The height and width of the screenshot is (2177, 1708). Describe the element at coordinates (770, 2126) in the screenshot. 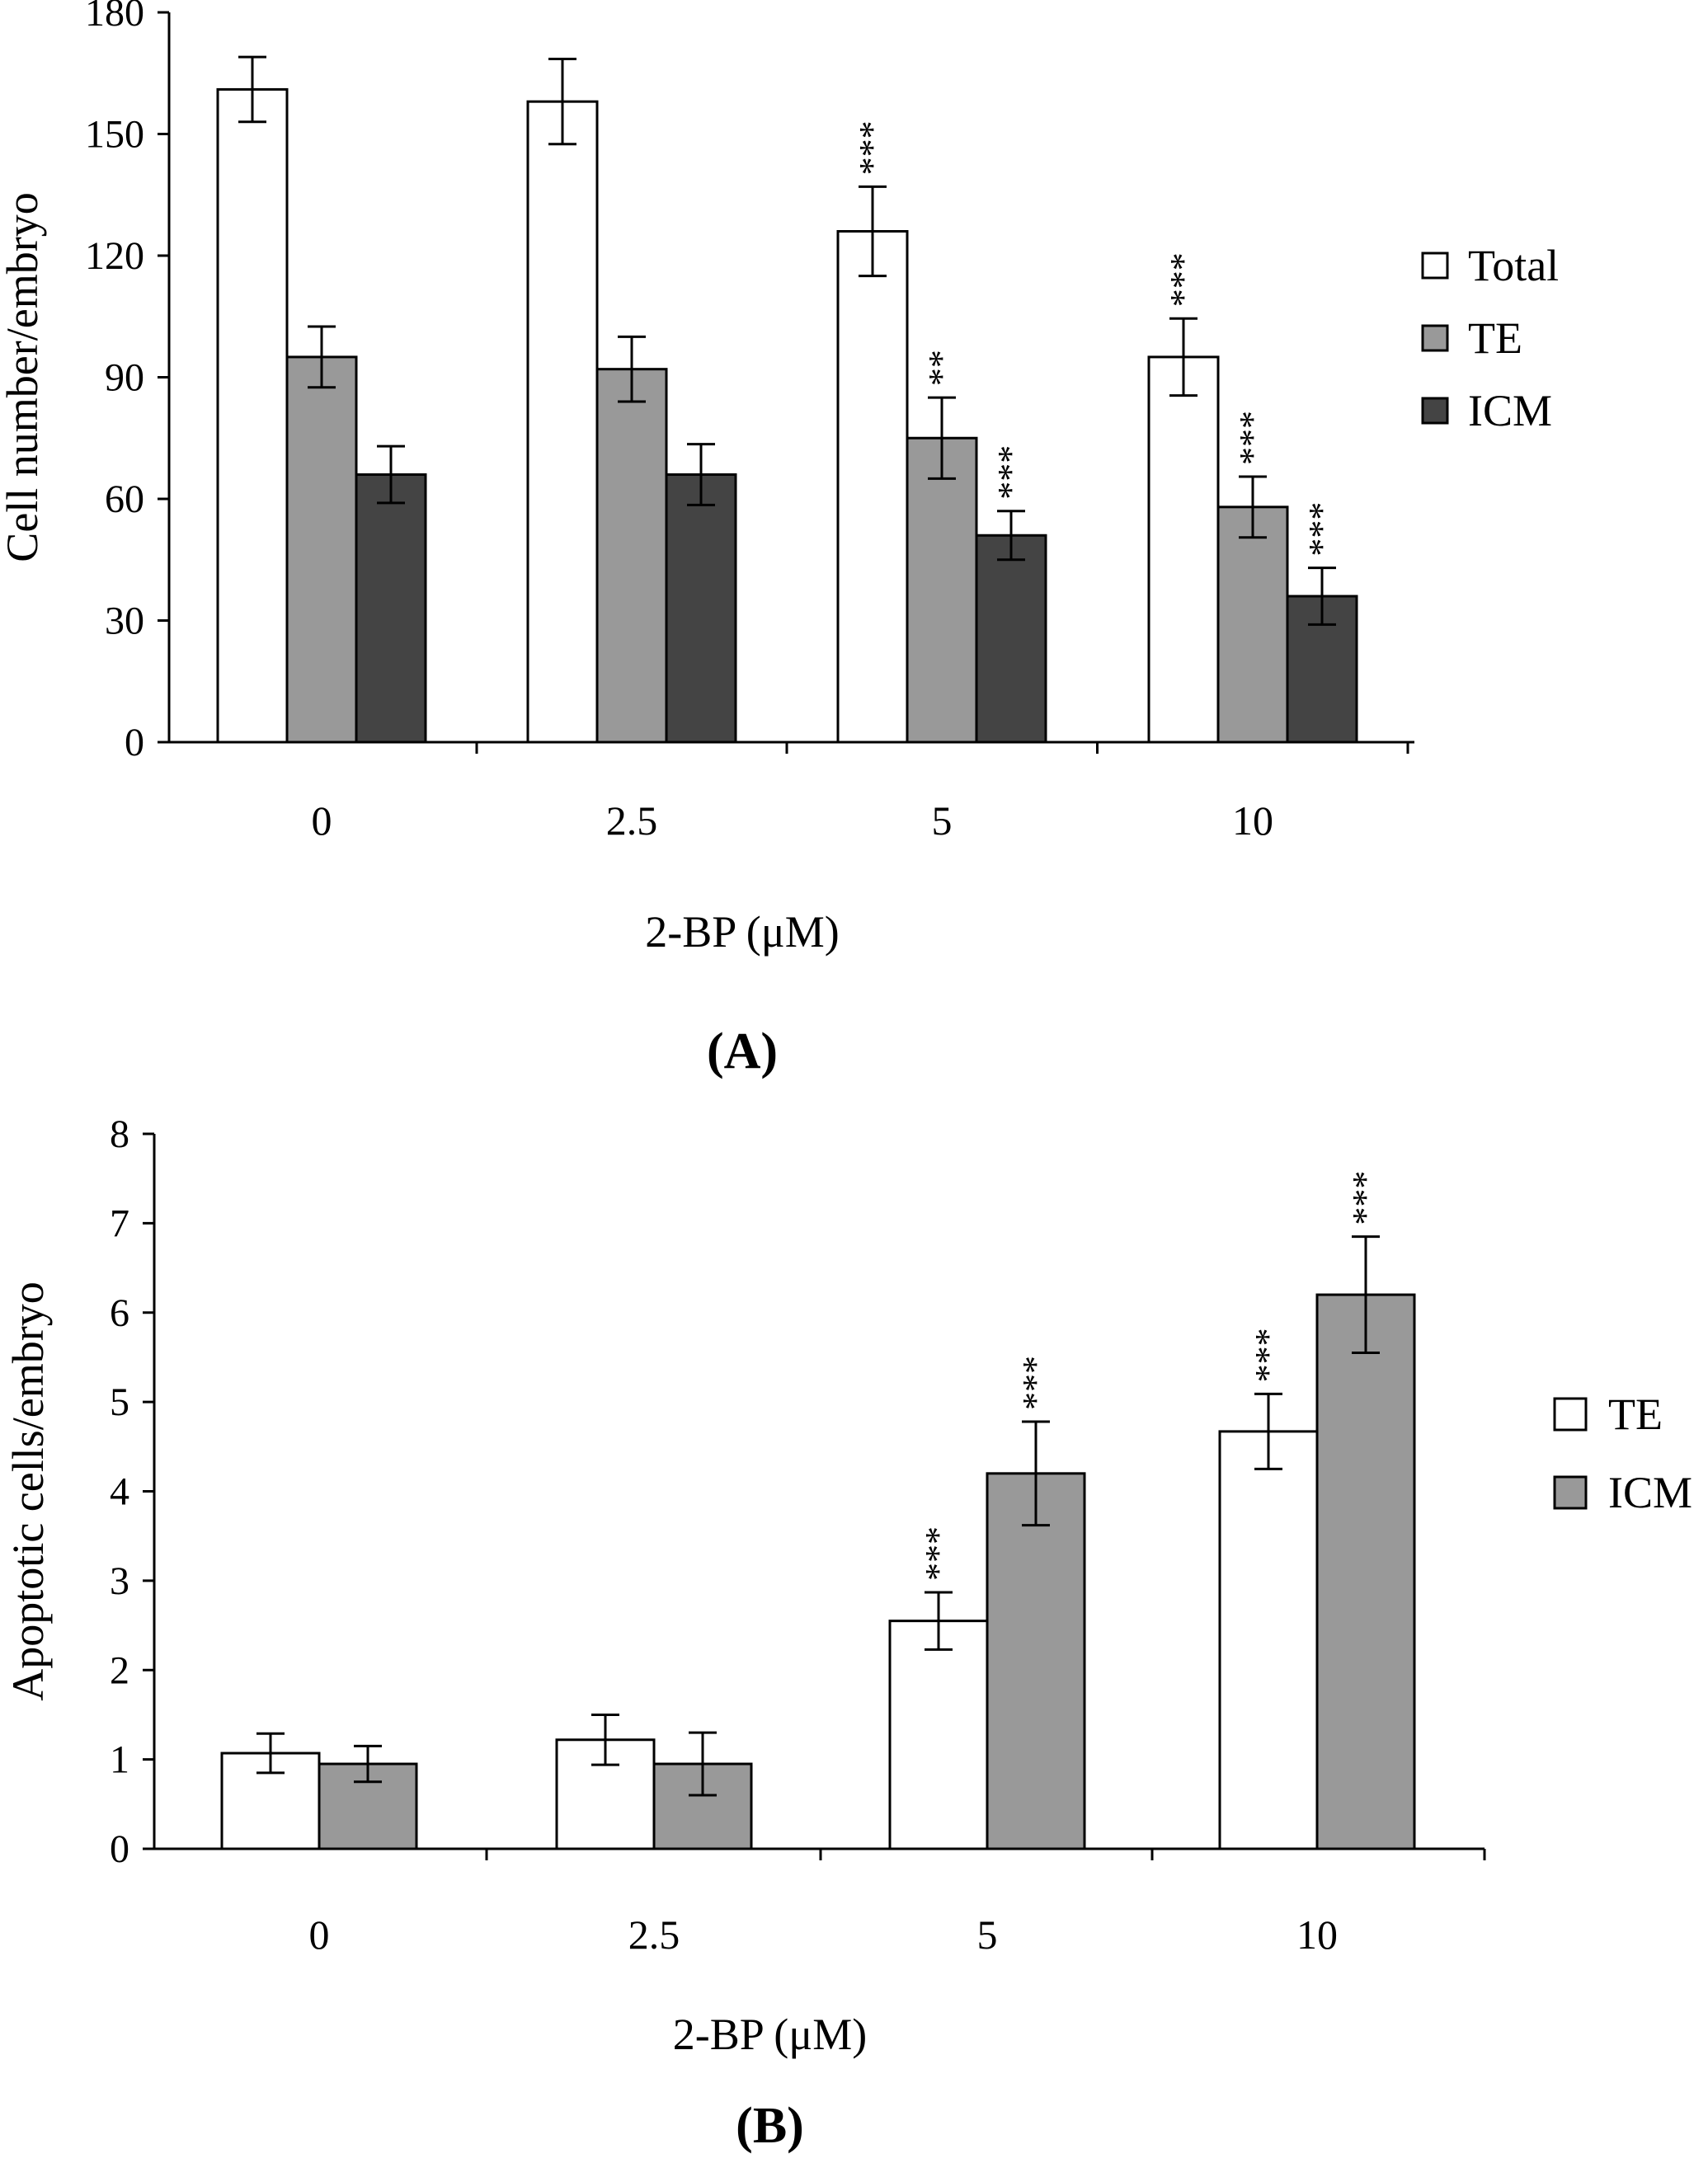

I see `panel-label: (B)` at that location.